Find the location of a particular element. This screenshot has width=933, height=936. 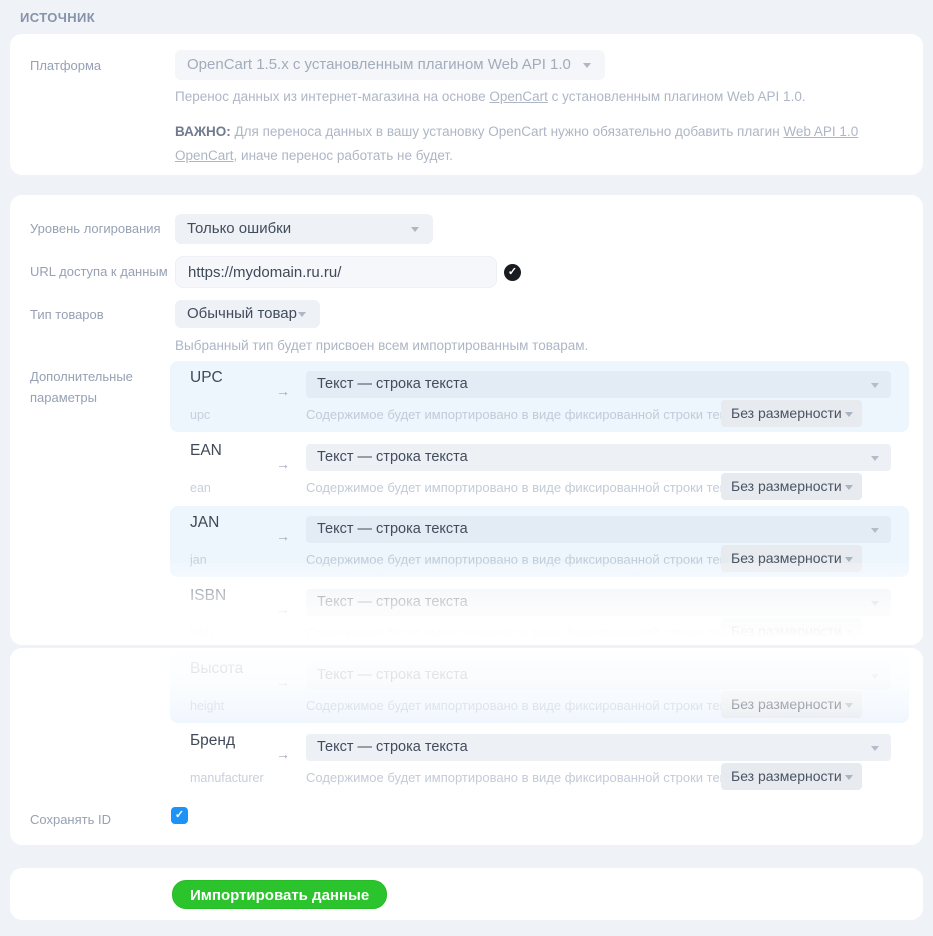

platform-label: Платформа is located at coordinates (66, 65).